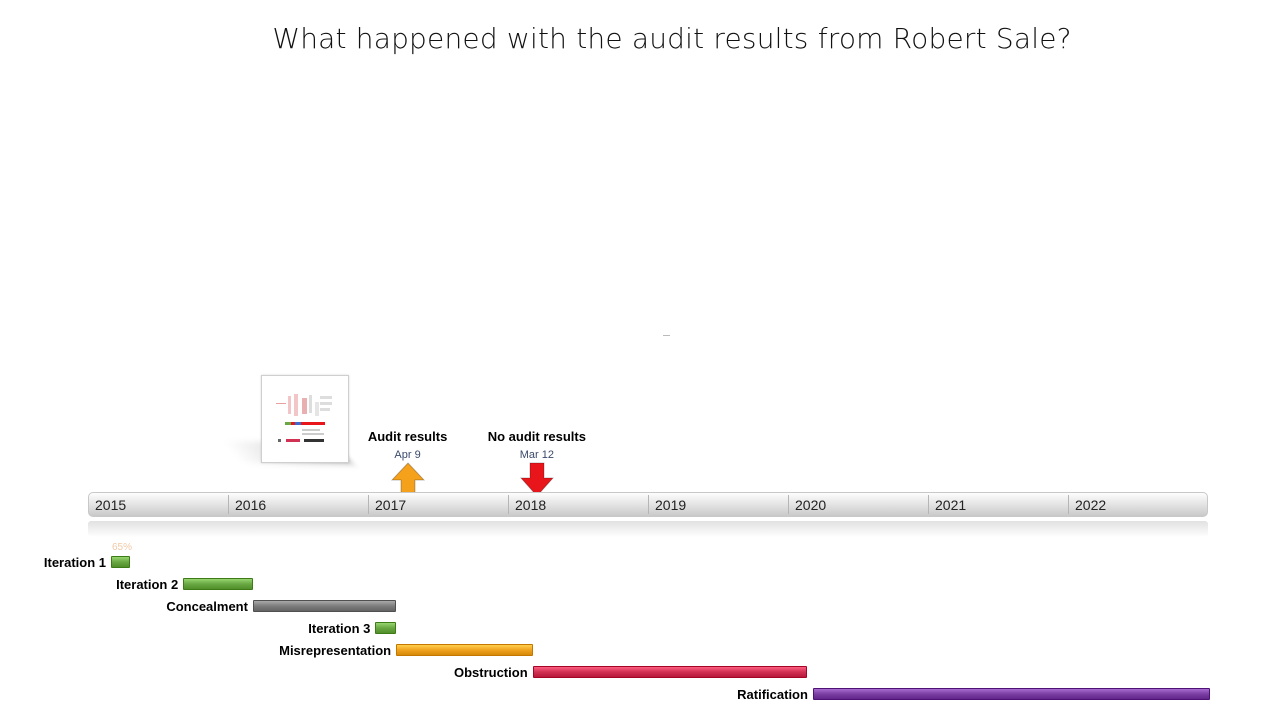 This screenshot has height=720, width=1280. Describe the element at coordinates (407, 455) in the screenshot. I see `milestone-date: Apr 9` at that location.